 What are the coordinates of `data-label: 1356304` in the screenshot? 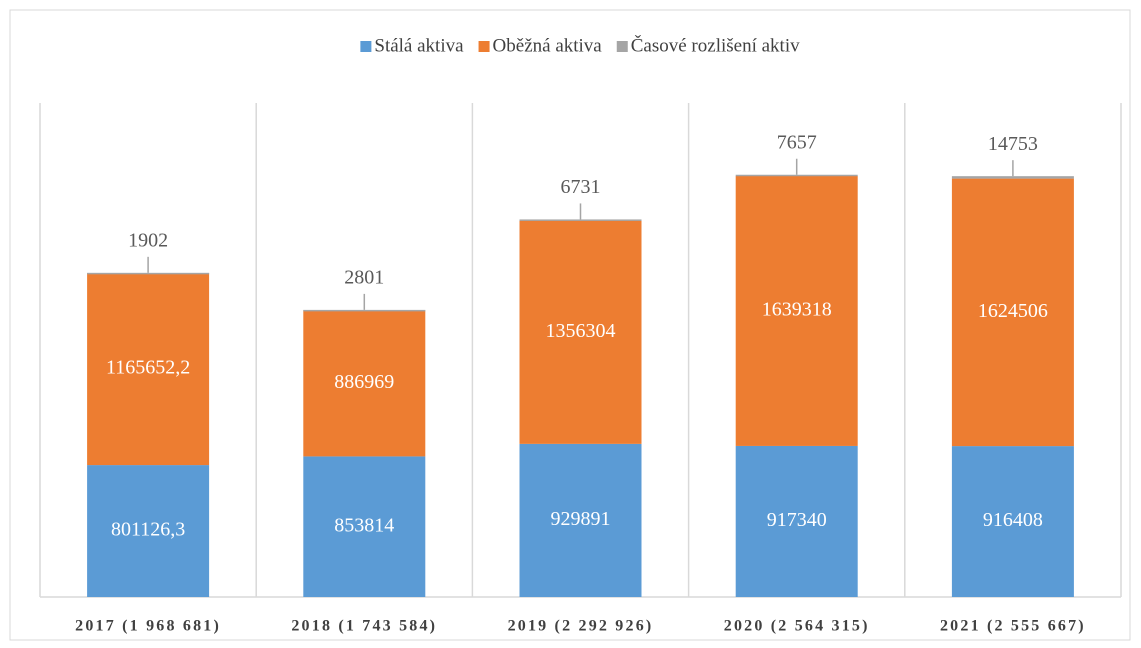 It's located at (581, 331).